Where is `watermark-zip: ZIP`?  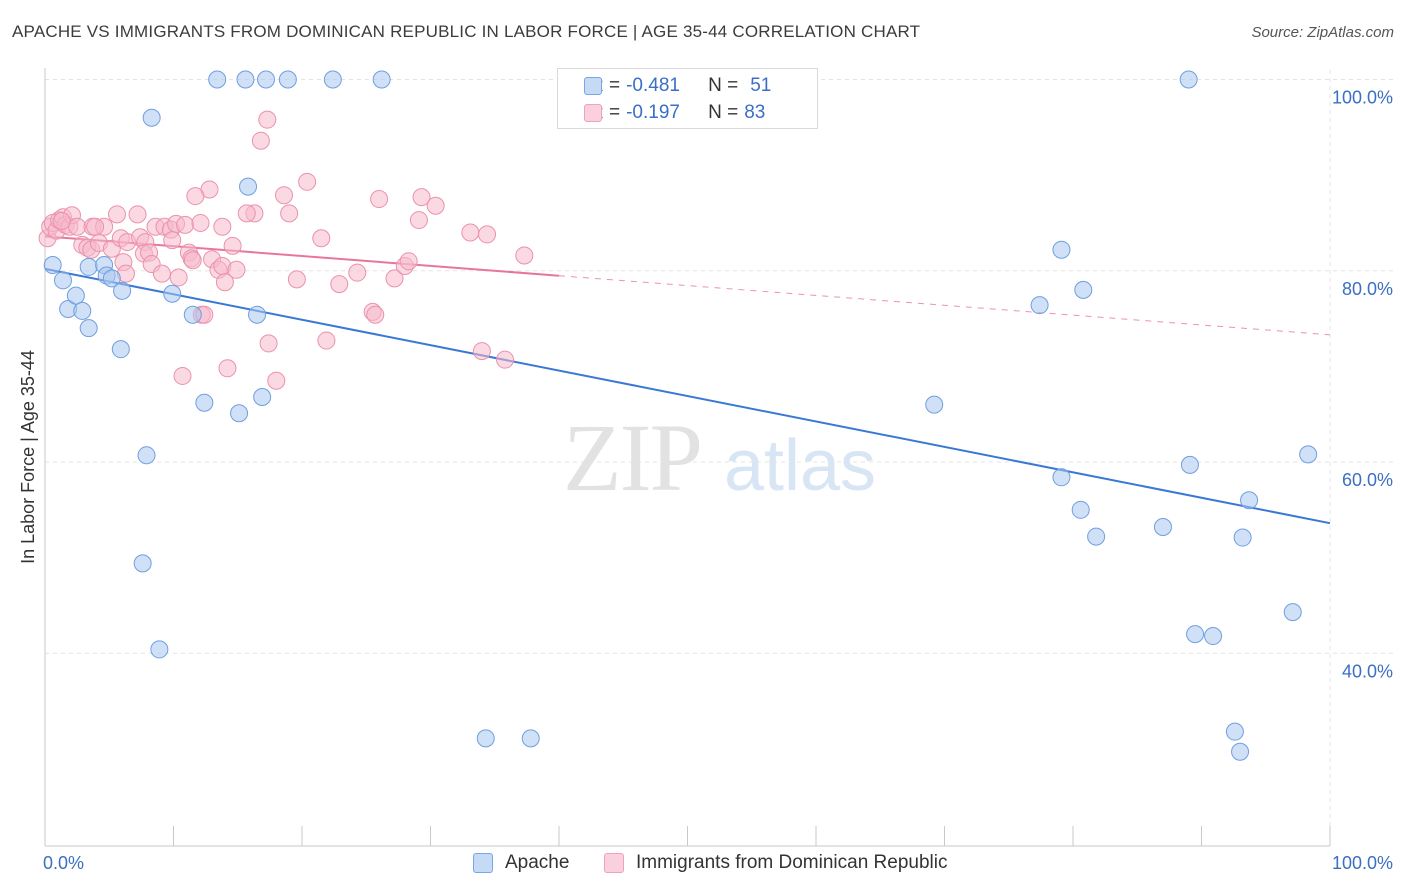
watermark-zip: ZIP is located at coordinates (632, 457).